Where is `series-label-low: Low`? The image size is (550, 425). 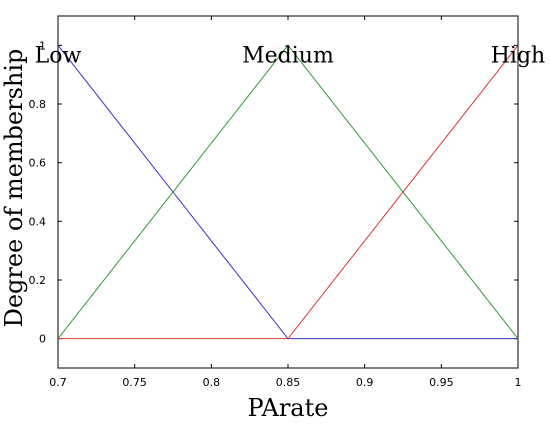
series-label-low: Low is located at coordinates (58, 55).